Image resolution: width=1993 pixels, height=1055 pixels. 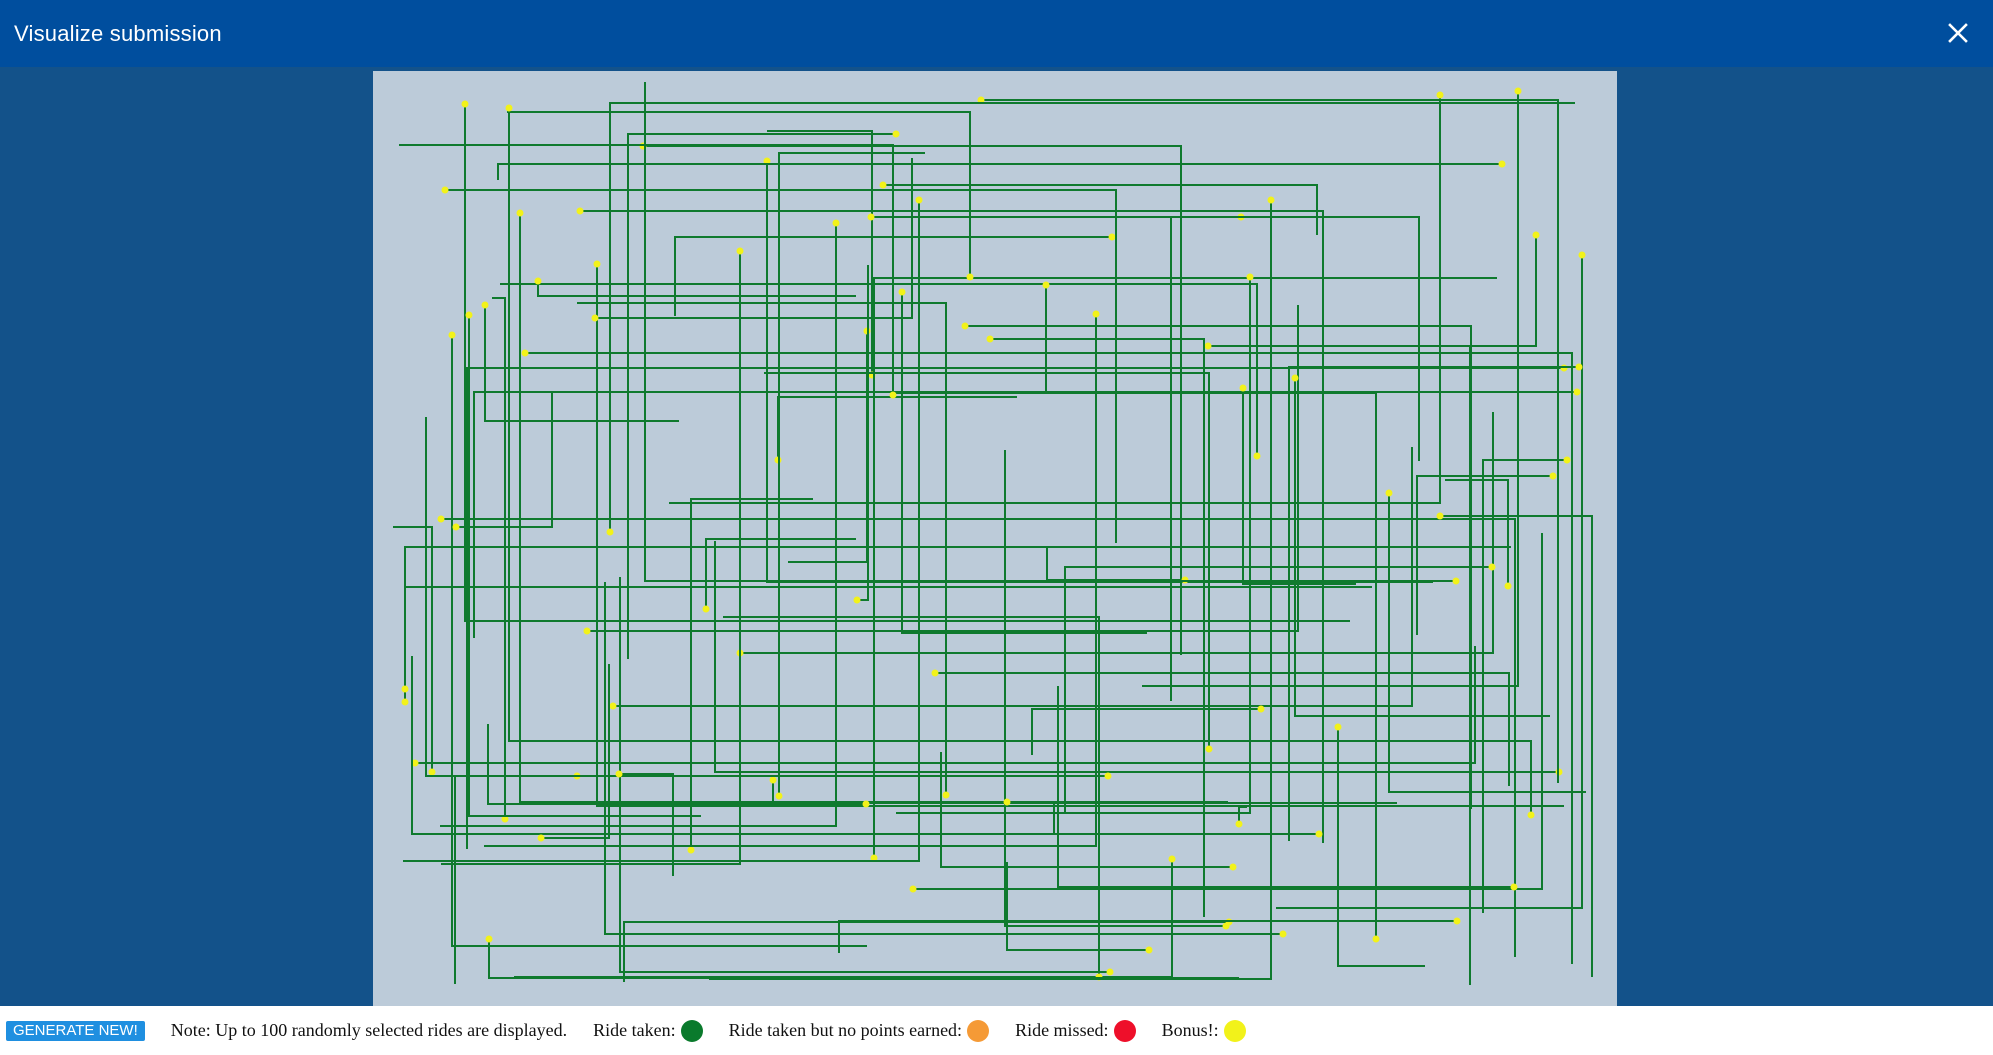 What do you see at coordinates (845, 1030) in the screenshot?
I see `legend-label: Ride taken but no points earned:` at bounding box center [845, 1030].